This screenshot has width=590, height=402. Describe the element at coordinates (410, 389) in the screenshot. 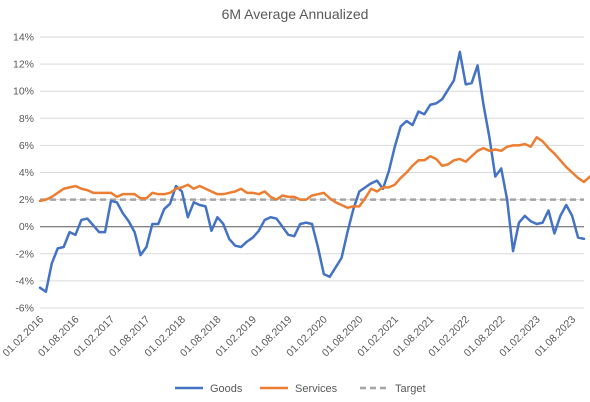

I see `legend-label-target: Target` at that location.